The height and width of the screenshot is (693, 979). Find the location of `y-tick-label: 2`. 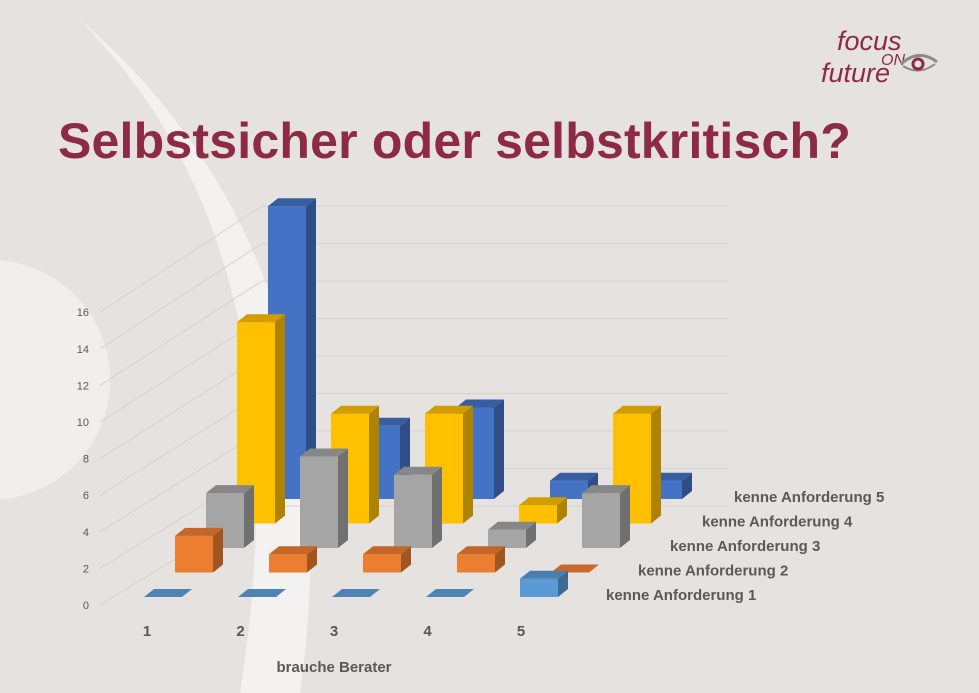

y-tick-label: 2 is located at coordinates (86, 569).